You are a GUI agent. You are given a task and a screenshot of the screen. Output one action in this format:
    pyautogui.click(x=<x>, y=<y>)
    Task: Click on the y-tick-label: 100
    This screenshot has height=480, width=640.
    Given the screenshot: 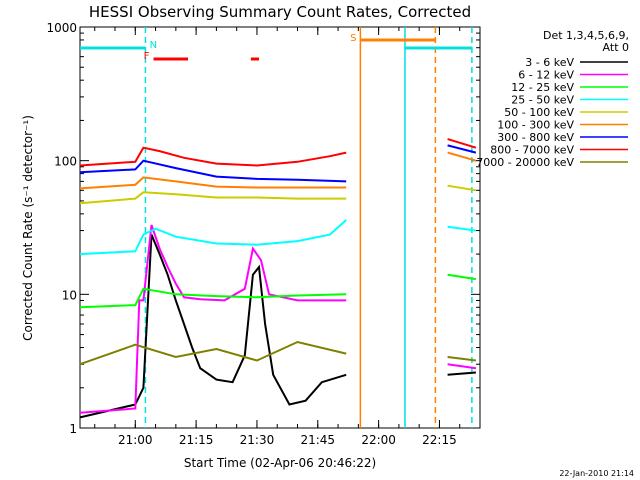 What is the action you would take?
    pyautogui.click(x=65, y=162)
    